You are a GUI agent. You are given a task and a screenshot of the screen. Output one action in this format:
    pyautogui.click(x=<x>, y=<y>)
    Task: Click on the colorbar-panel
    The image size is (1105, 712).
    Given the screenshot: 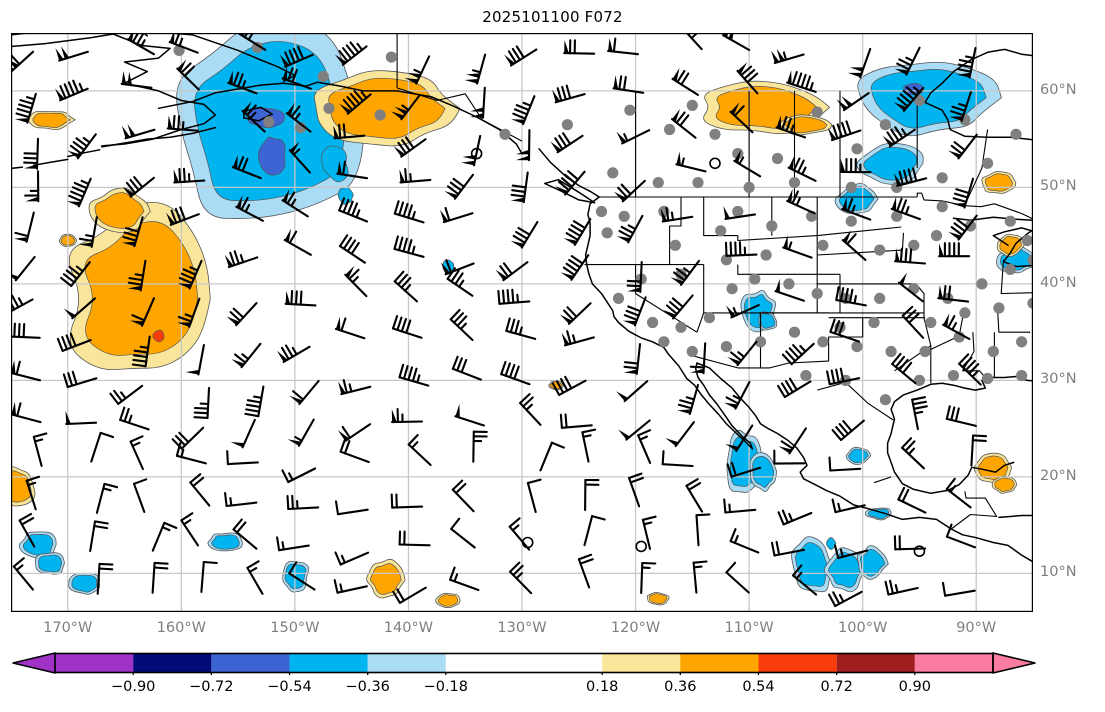 What is the action you would take?
    pyautogui.click(x=552, y=678)
    